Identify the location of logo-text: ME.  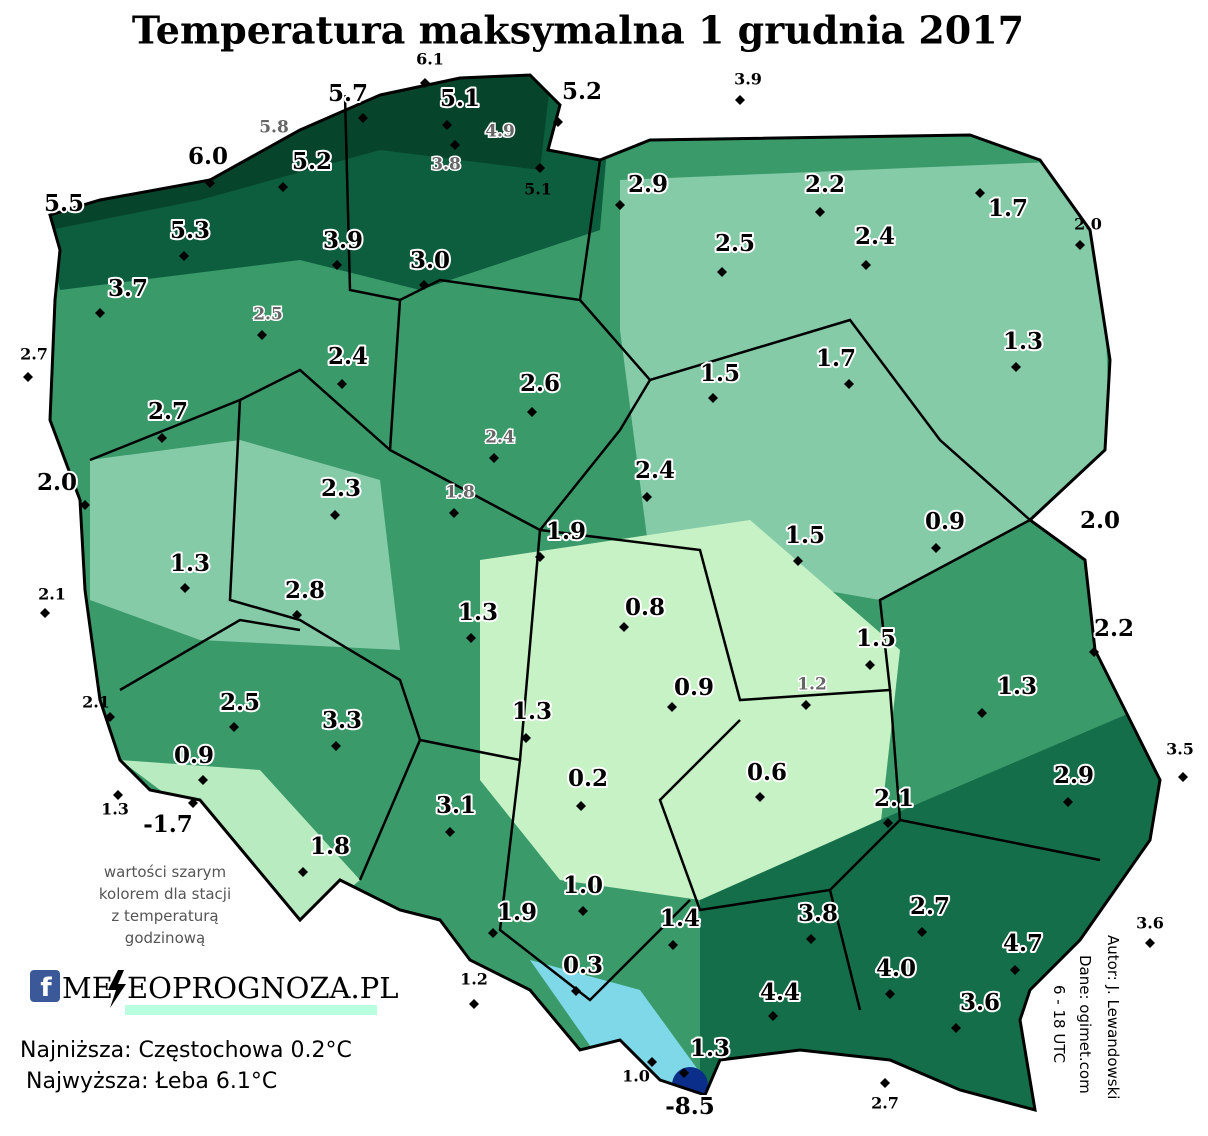
(87, 988).